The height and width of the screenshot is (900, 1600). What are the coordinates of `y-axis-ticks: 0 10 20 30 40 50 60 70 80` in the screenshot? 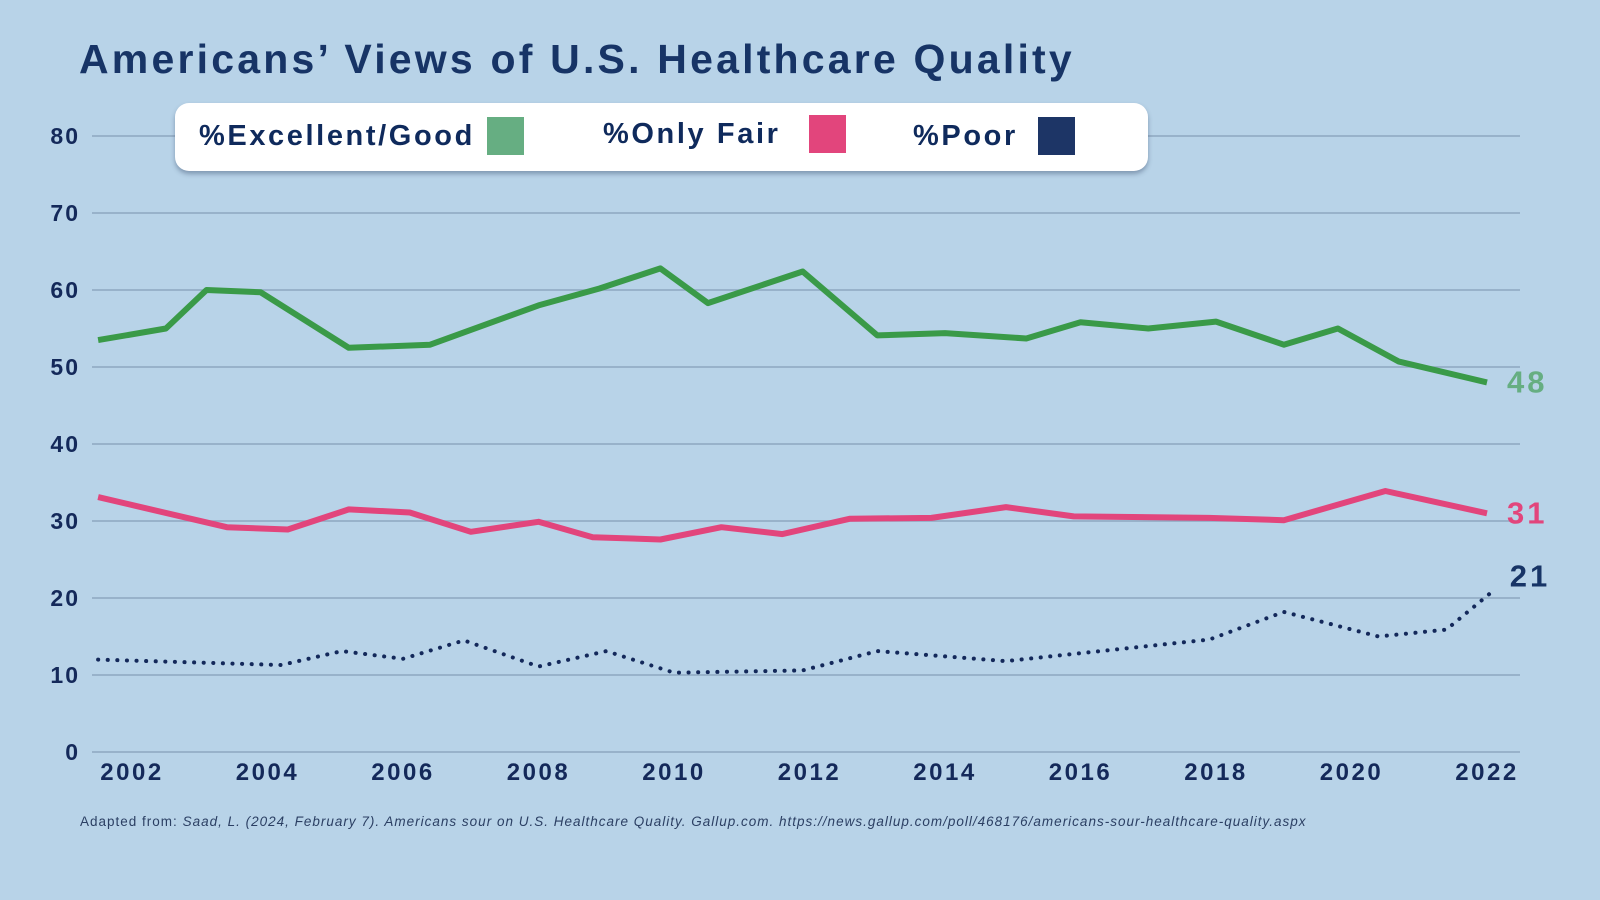 It's located at (65, 444).